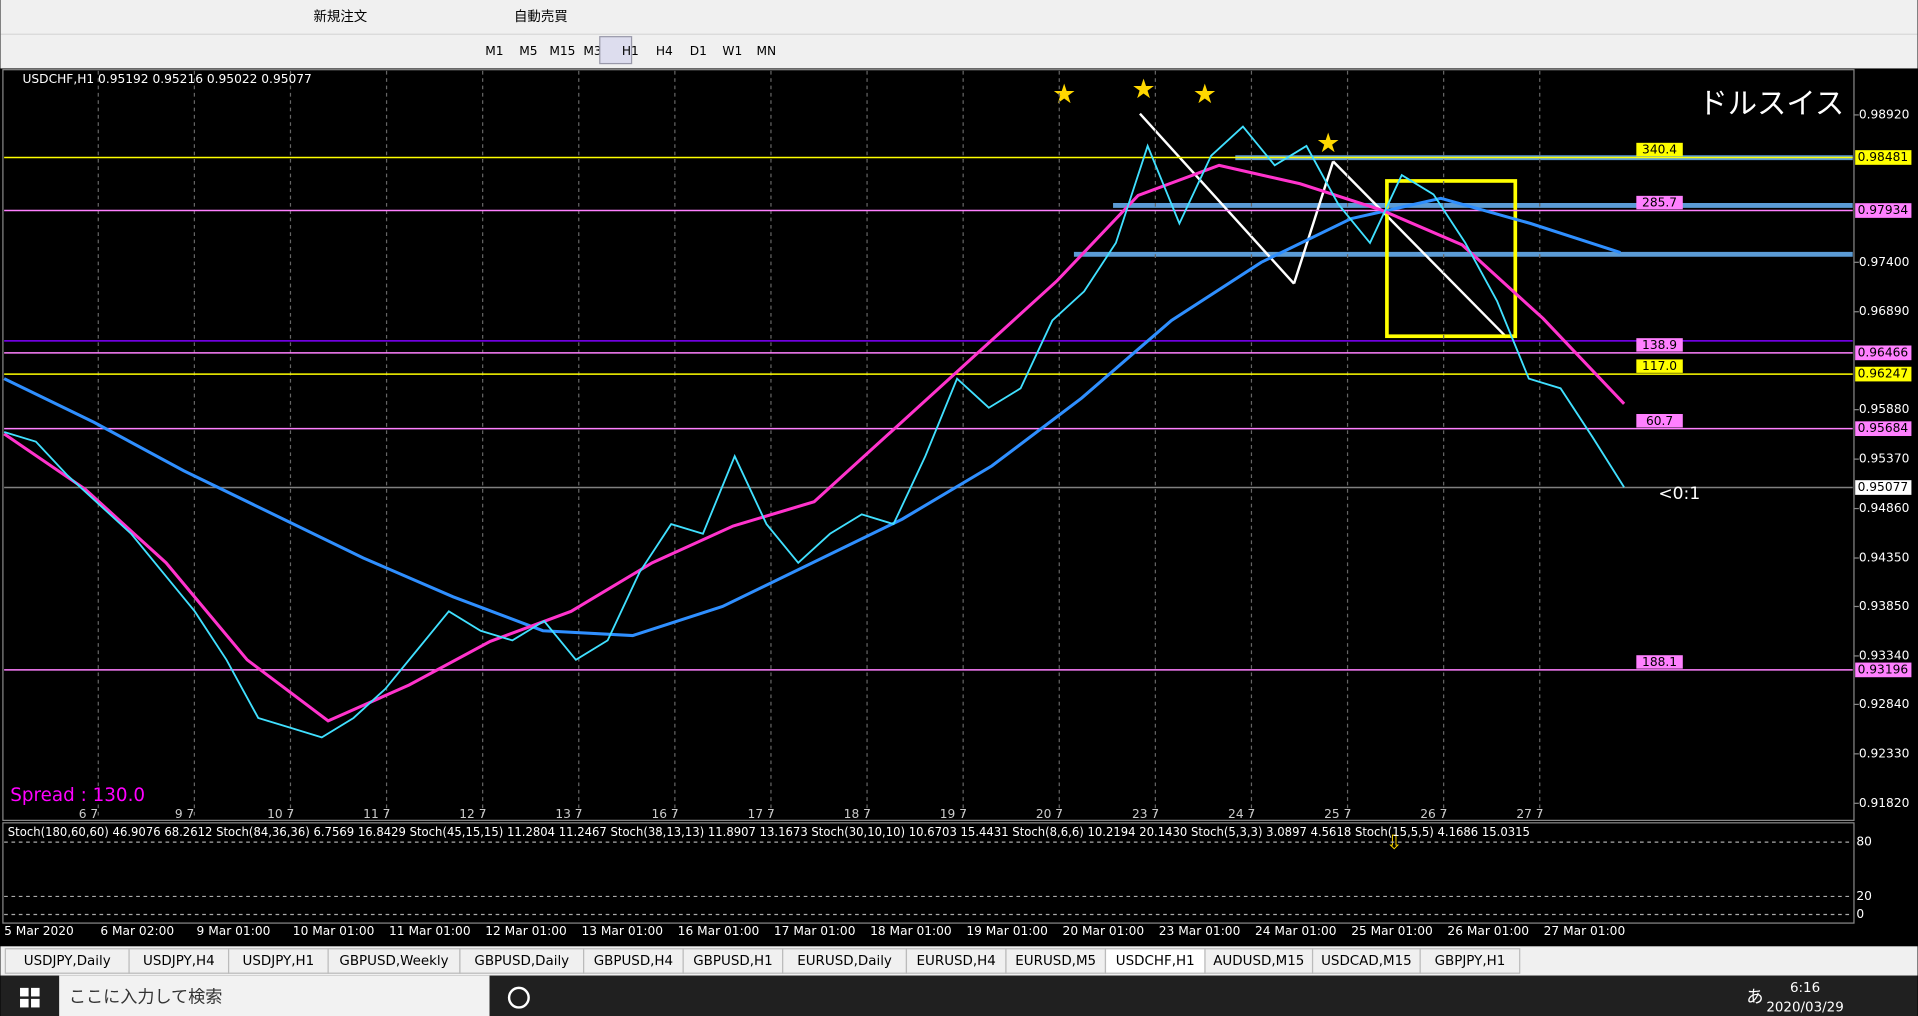 This screenshot has height=1016, width=1918. Describe the element at coordinates (1145, 814) in the screenshot. I see `day-label: 23 7` at that location.